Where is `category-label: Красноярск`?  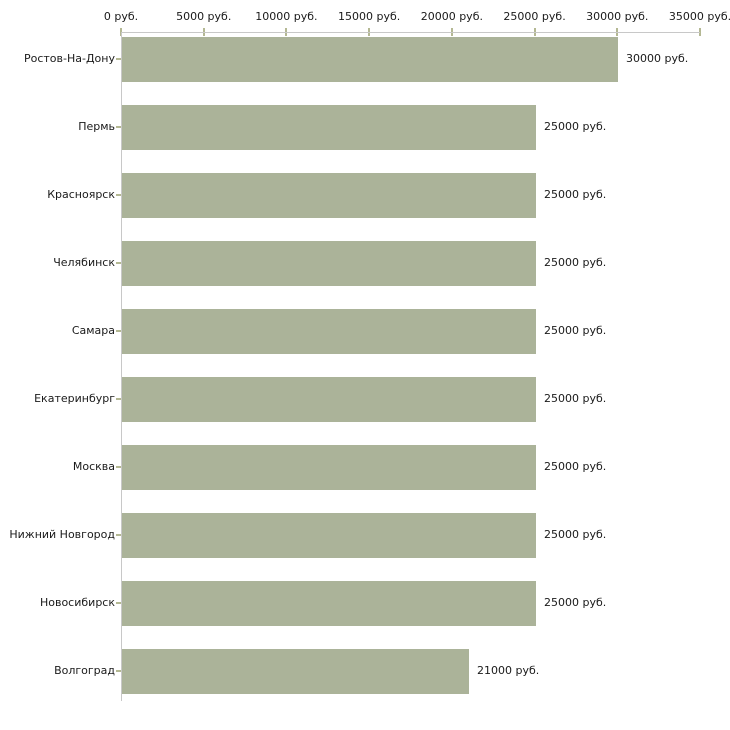 category-label: Красноярск is located at coordinates (81, 194).